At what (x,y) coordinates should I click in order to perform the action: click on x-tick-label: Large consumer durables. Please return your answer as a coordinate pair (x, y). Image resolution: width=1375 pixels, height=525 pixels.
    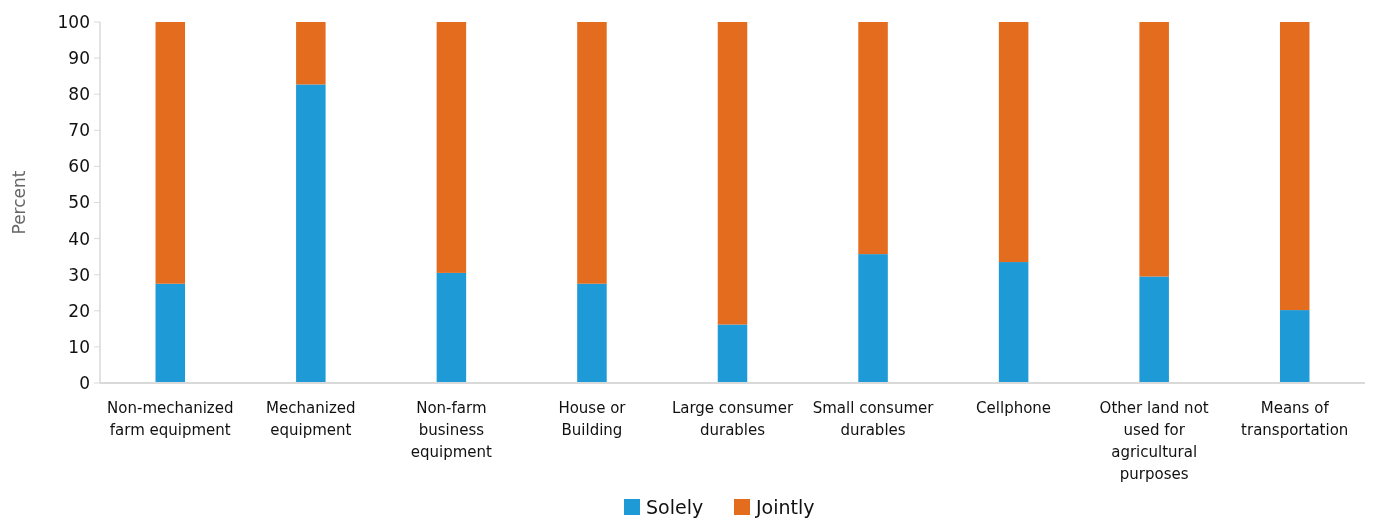
    Looking at the image, I should click on (732, 419).